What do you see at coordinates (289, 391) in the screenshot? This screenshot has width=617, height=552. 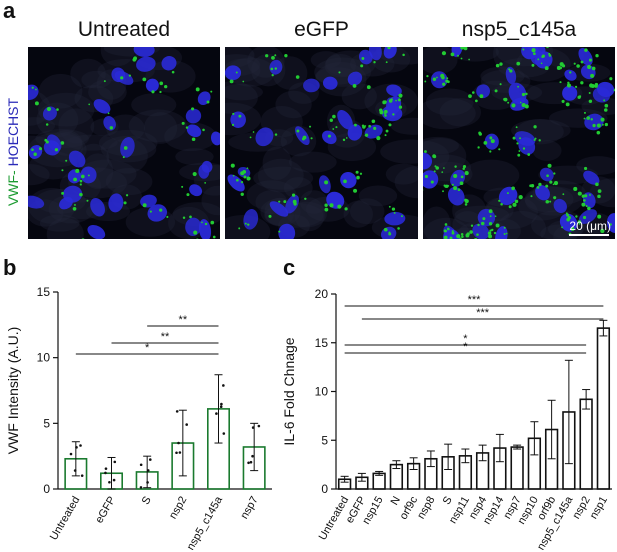 I see `y-axis-label: IL-6 Fold Chnage` at bounding box center [289, 391].